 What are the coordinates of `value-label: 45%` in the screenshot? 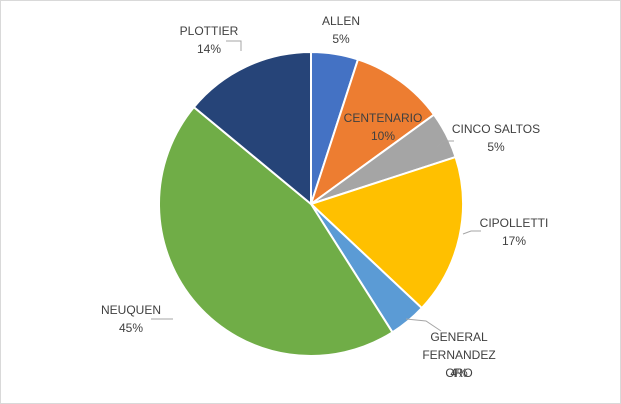 It's located at (131, 328).